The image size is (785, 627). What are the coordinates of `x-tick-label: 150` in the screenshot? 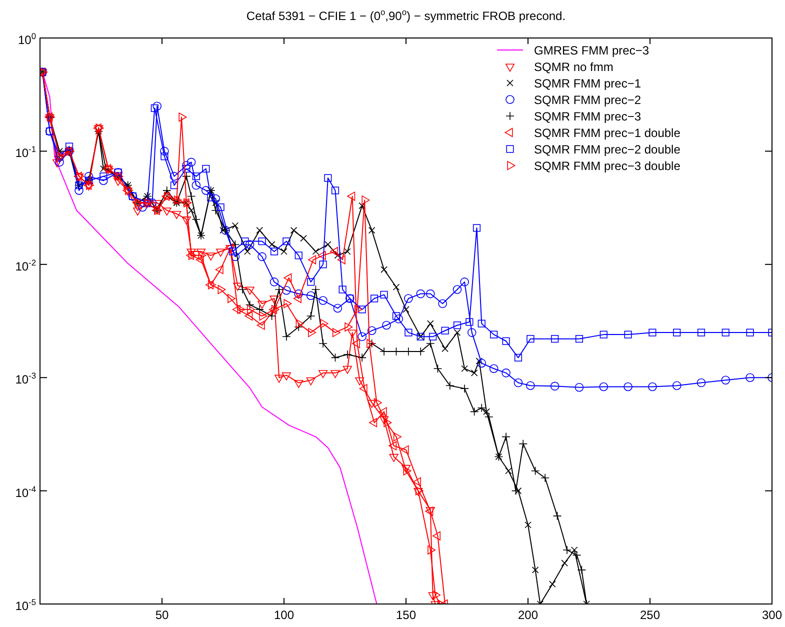 It's located at (406, 615).